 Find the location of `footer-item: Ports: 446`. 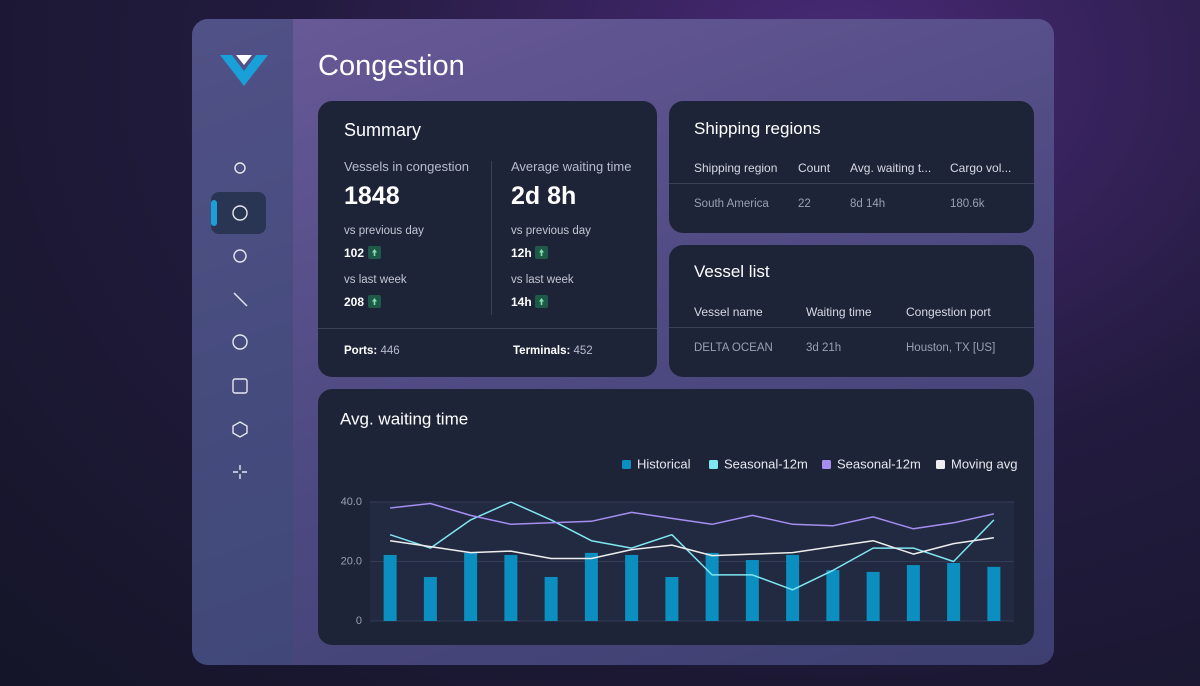

footer-item: Ports: 446 is located at coordinates (372, 351).